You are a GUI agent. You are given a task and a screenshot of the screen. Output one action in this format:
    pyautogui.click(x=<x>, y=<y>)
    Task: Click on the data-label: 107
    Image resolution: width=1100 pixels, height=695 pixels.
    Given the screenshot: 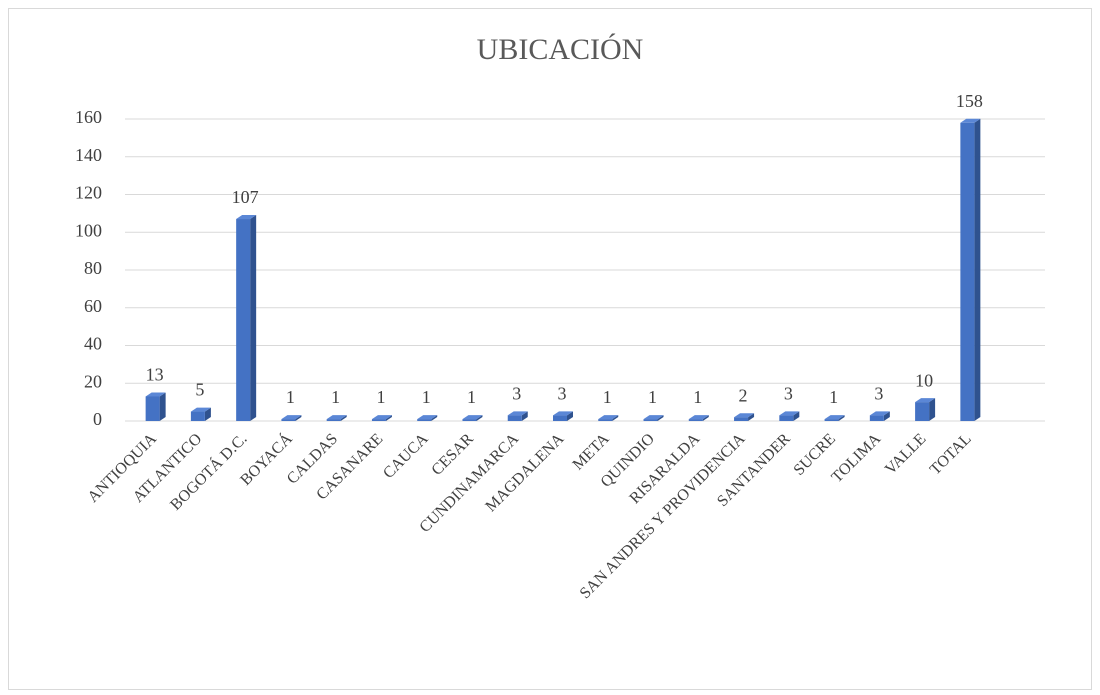 What is the action you would take?
    pyautogui.click(x=245, y=197)
    